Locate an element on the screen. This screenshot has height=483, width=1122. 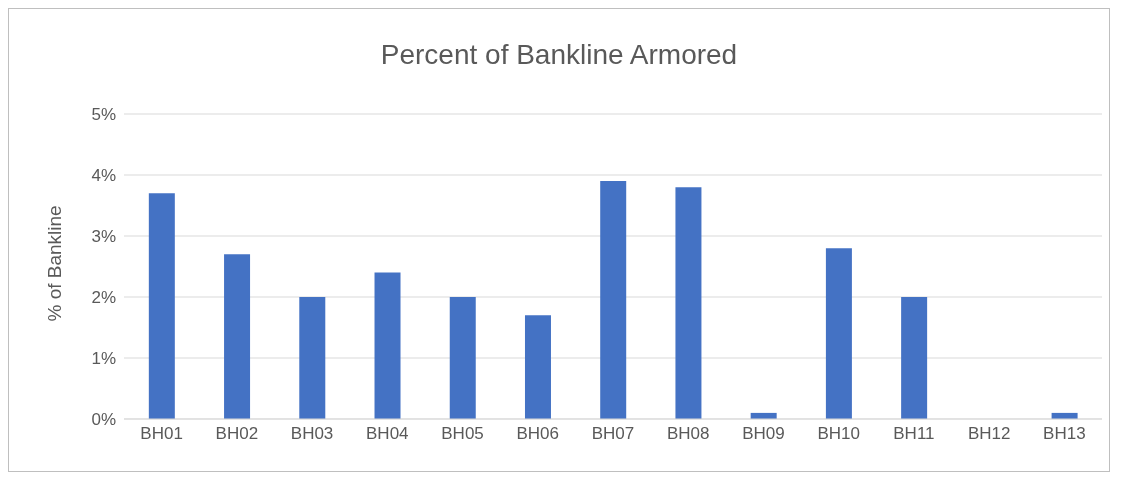
x-tick-label: BH12 is located at coordinates (989, 434).